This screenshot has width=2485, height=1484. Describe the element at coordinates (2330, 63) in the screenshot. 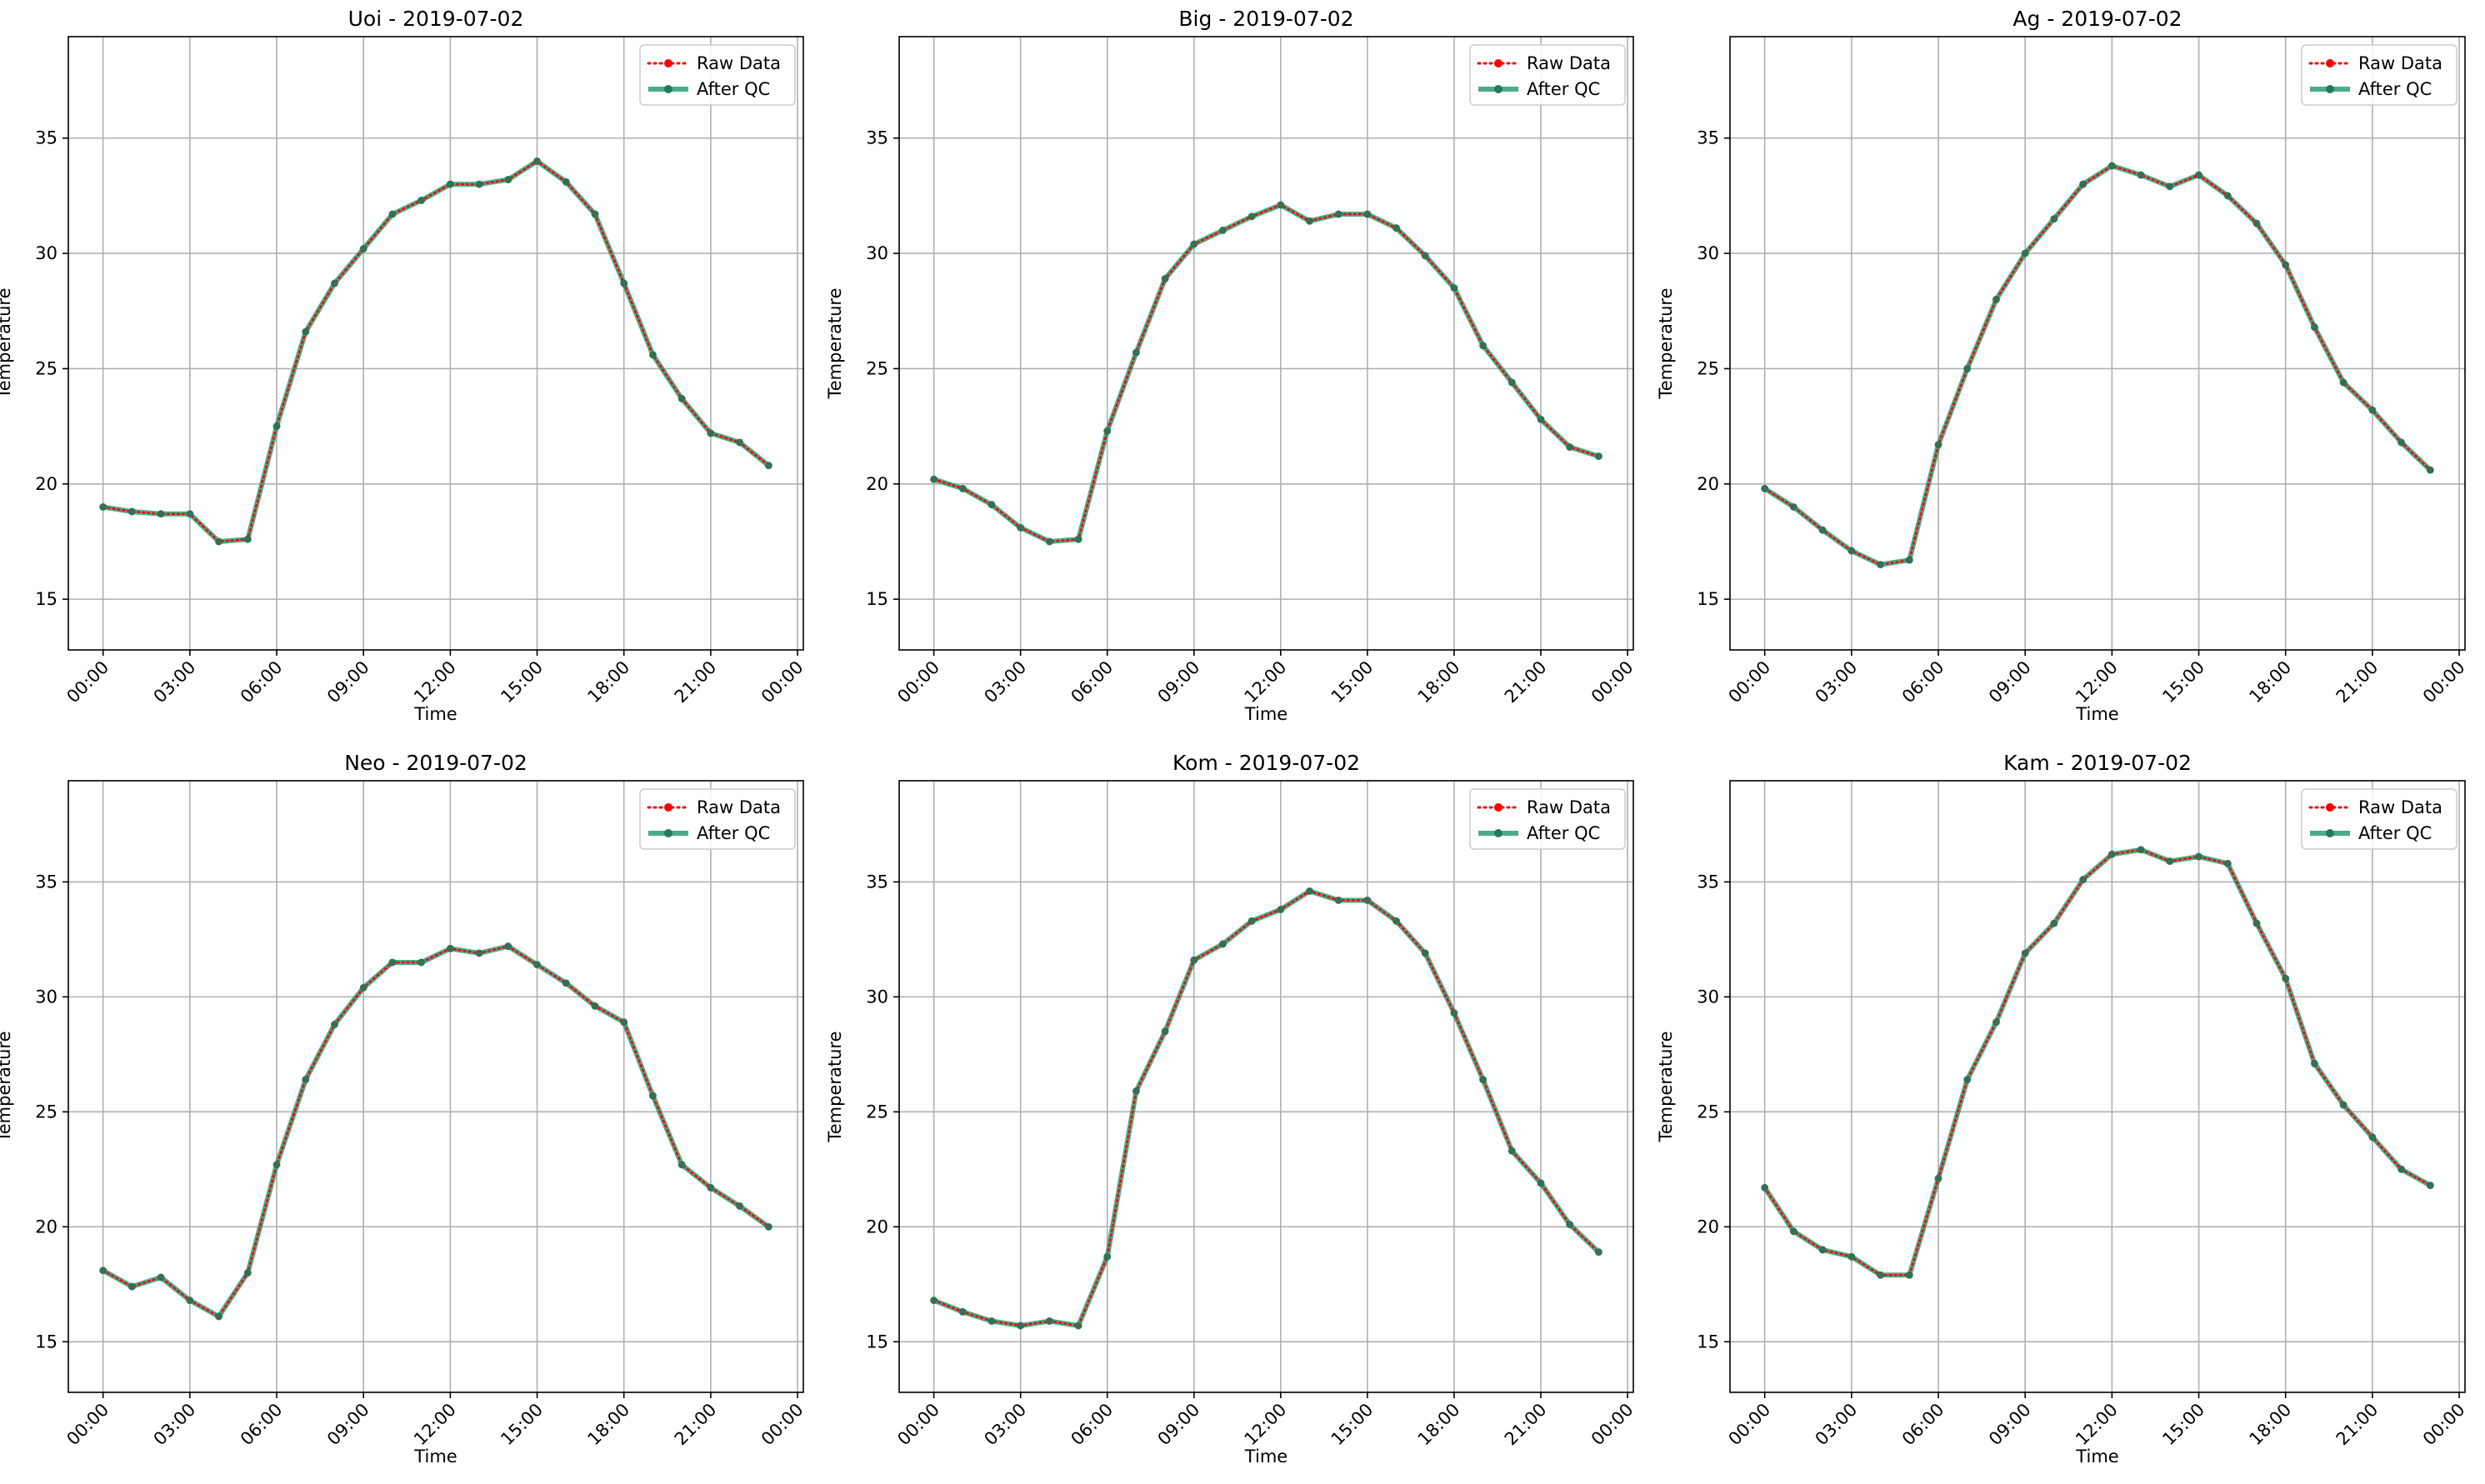

I see `legend-marker-raw-data` at that location.